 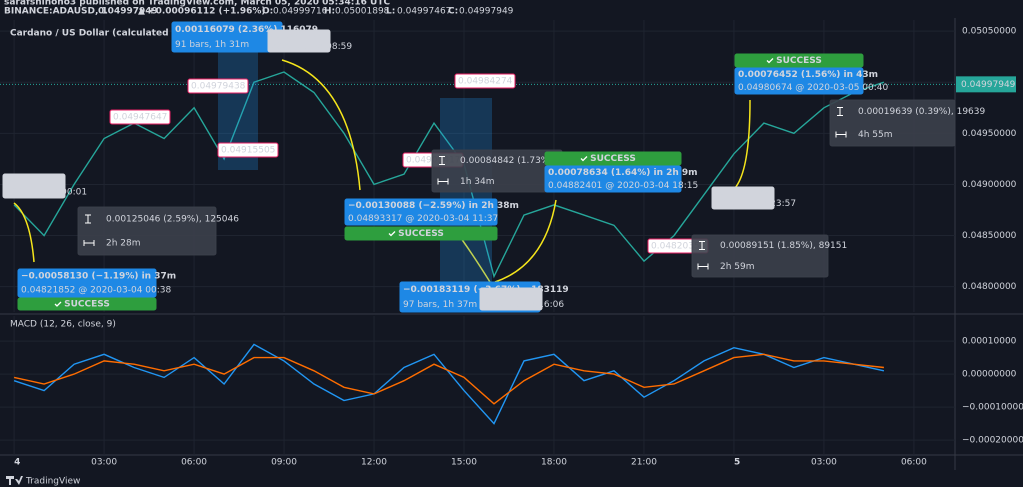 I want to click on x-tick-label: 4, so click(x=17, y=463).